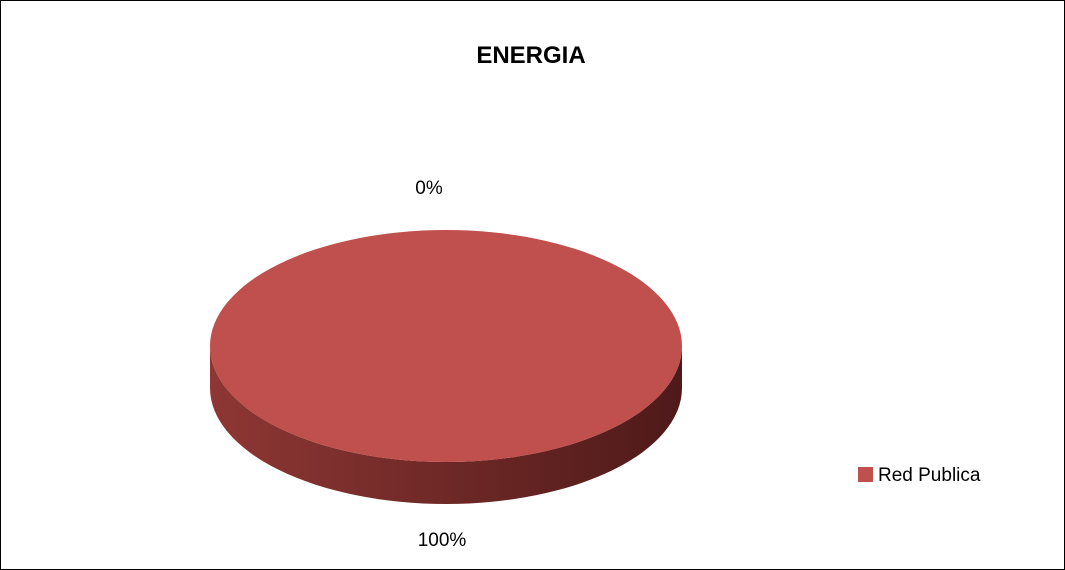 The image size is (1065, 570). I want to click on data-labels: 0% 100%, so click(440, 364).